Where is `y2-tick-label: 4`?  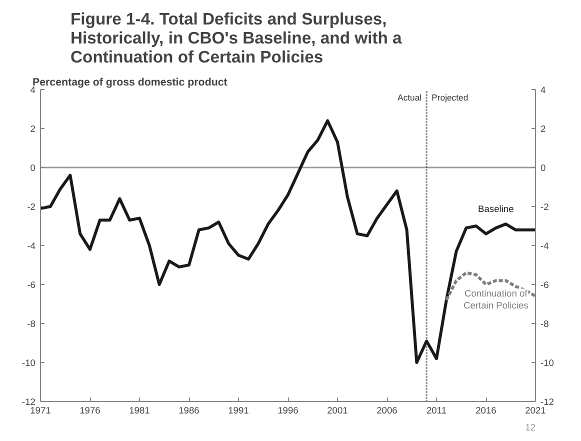
y2-tick-label: 4 is located at coordinates (543, 90).